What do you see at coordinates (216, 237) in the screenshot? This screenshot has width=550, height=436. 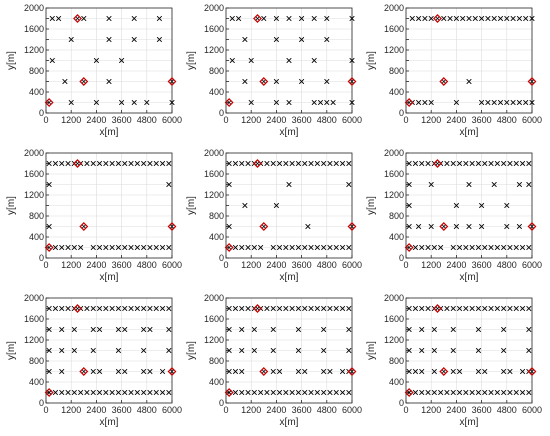 I see `y-tick-label: 400` at bounding box center [216, 237].